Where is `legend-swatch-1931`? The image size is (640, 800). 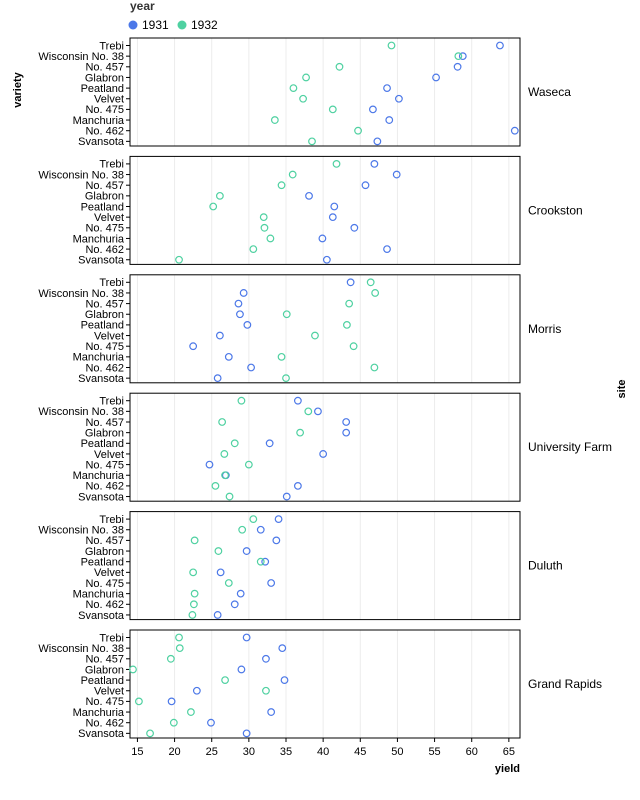 legend-swatch-1931 is located at coordinates (133, 25).